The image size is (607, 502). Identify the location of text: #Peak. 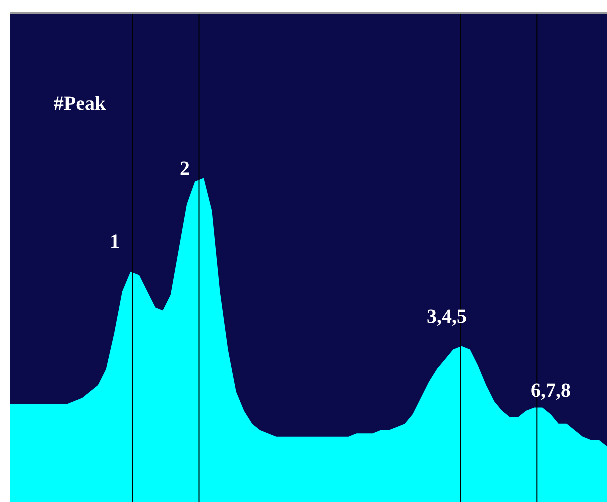
(80, 104).